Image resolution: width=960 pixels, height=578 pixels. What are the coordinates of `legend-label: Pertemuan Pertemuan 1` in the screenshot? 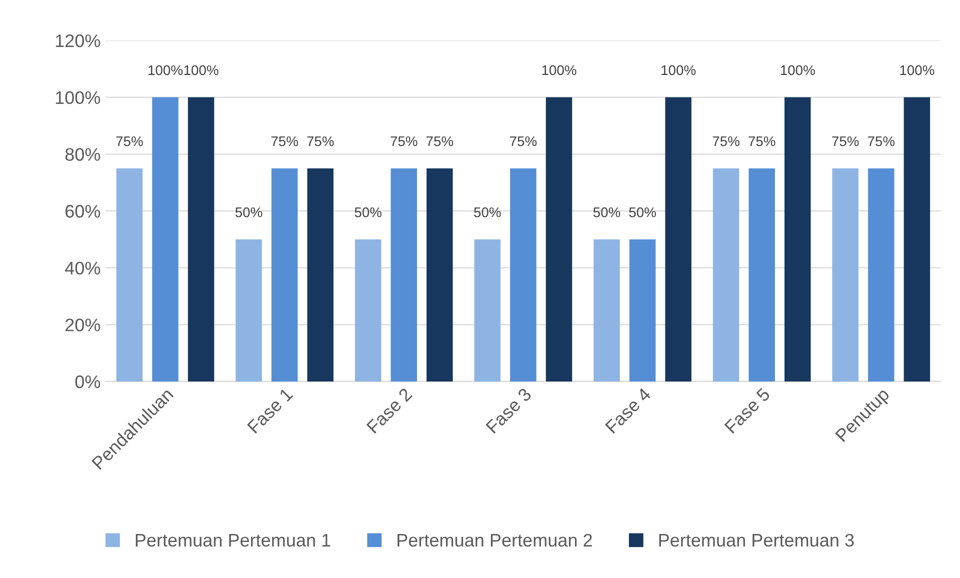 It's located at (233, 540).